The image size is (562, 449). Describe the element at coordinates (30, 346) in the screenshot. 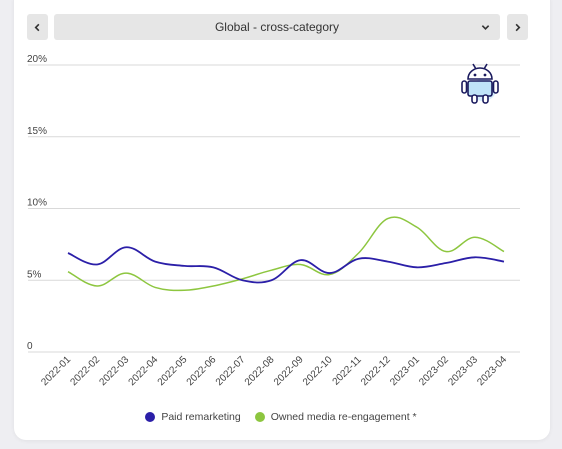

I see `y-tick-label: 0` at that location.